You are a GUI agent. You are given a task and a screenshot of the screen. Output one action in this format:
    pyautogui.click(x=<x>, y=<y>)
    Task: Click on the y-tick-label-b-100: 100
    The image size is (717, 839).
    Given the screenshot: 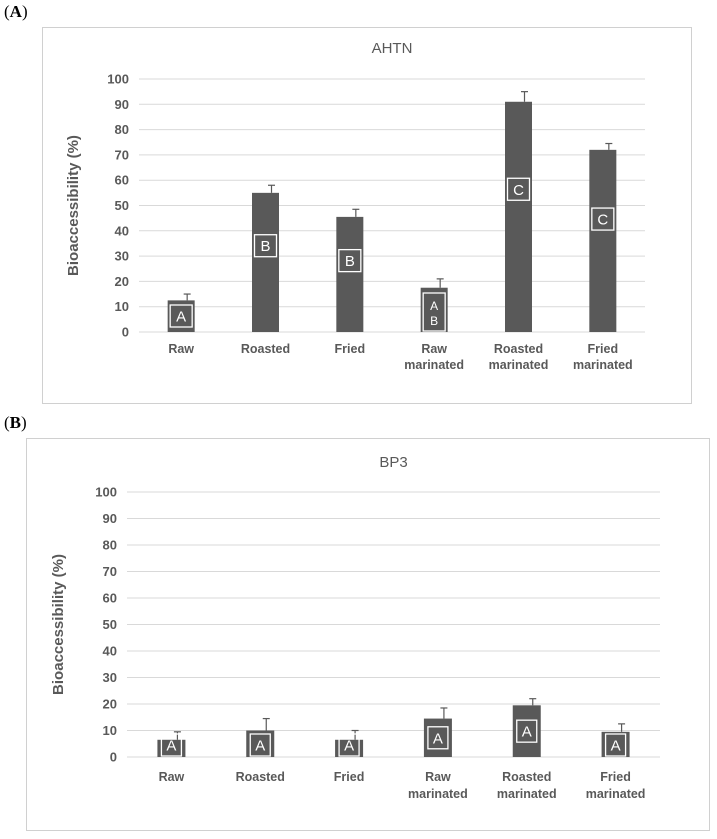 What is the action you would take?
    pyautogui.click(x=106, y=492)
    